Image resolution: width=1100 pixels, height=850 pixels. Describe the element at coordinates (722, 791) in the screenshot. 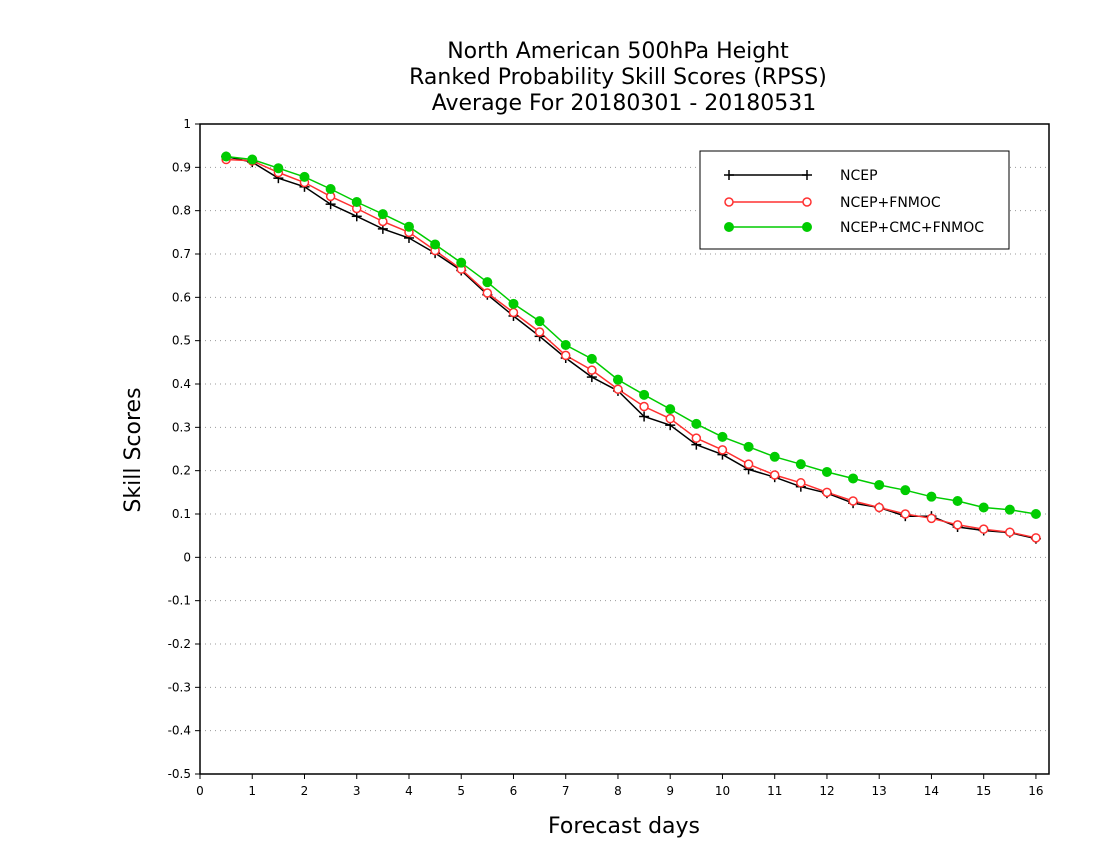

I see `x-tick-label: 10` at that location.